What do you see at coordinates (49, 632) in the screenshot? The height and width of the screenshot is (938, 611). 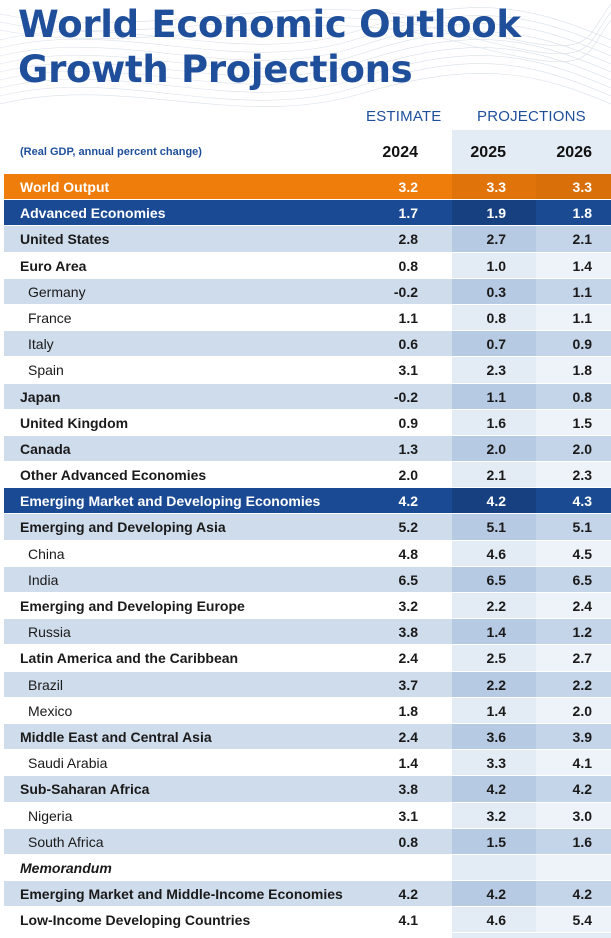 I see `row-label: Russia` at bounding box center [49, 632].